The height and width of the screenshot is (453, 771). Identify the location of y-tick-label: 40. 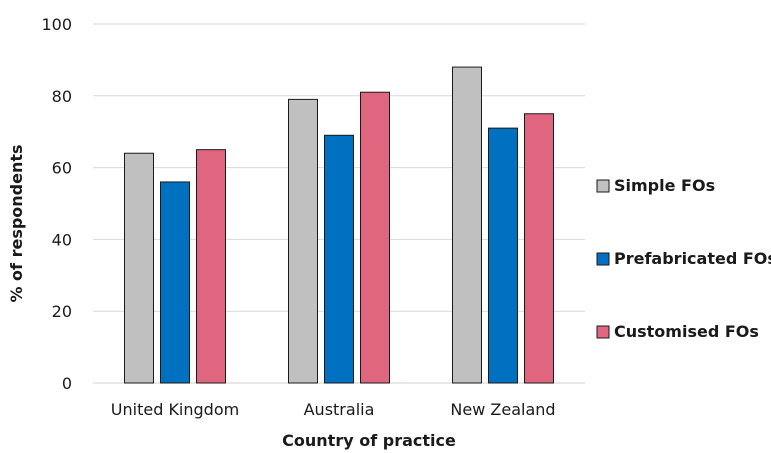
(62, 239).